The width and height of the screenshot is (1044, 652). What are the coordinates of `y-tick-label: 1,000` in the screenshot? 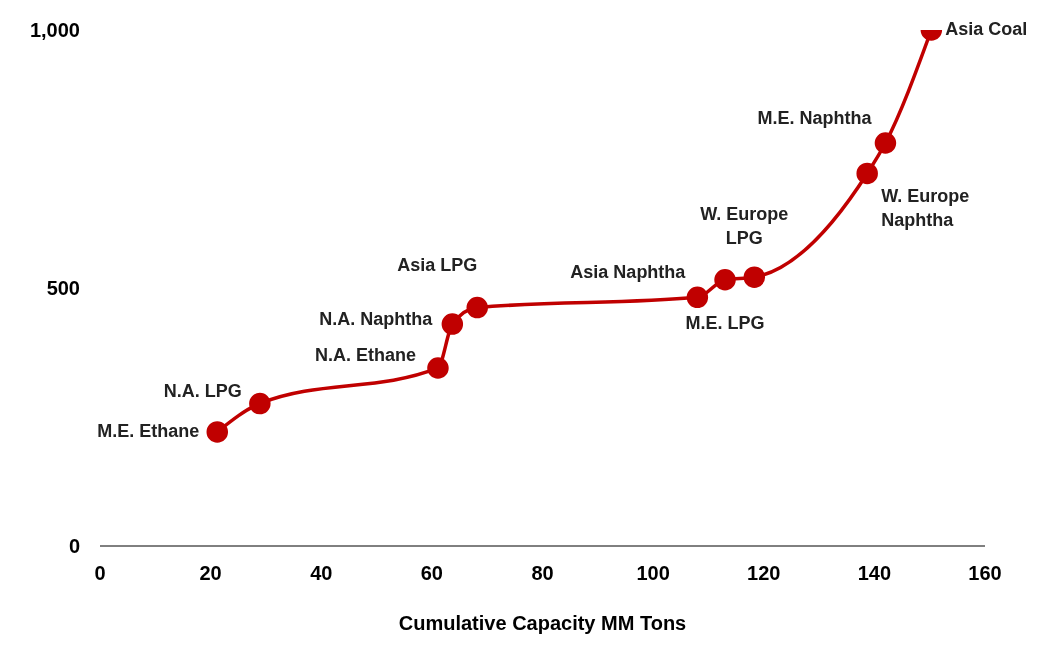 It's located at (54, 30).